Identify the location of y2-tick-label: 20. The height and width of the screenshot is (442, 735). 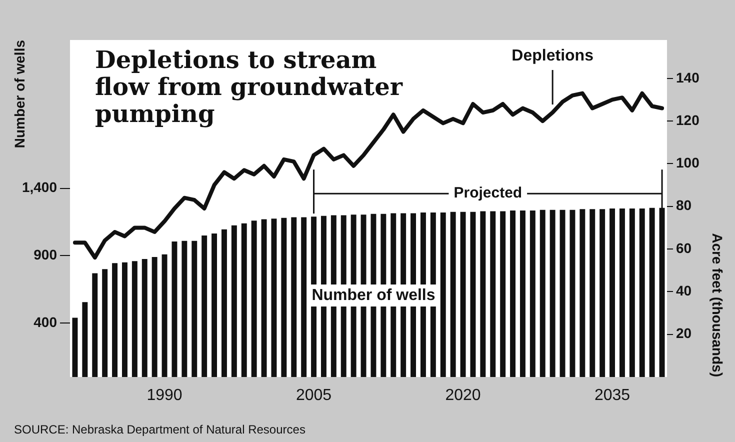
(684, 333).